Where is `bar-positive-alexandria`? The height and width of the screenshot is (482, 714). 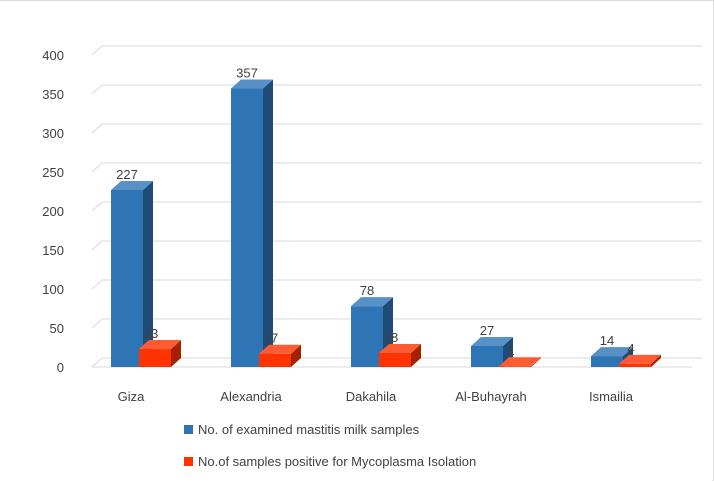
bar-positive-alexandria is located at coordinates (280, 355).